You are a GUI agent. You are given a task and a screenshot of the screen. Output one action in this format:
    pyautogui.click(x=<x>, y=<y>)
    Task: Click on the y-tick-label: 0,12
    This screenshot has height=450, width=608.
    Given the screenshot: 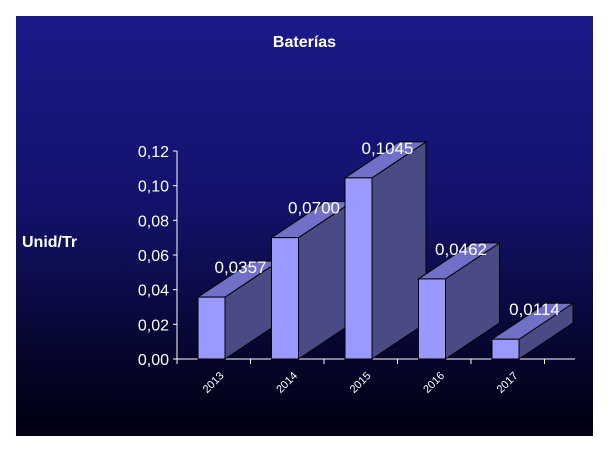 What is the action you would take?
    pyautogui.click(x=153, y=152)
    